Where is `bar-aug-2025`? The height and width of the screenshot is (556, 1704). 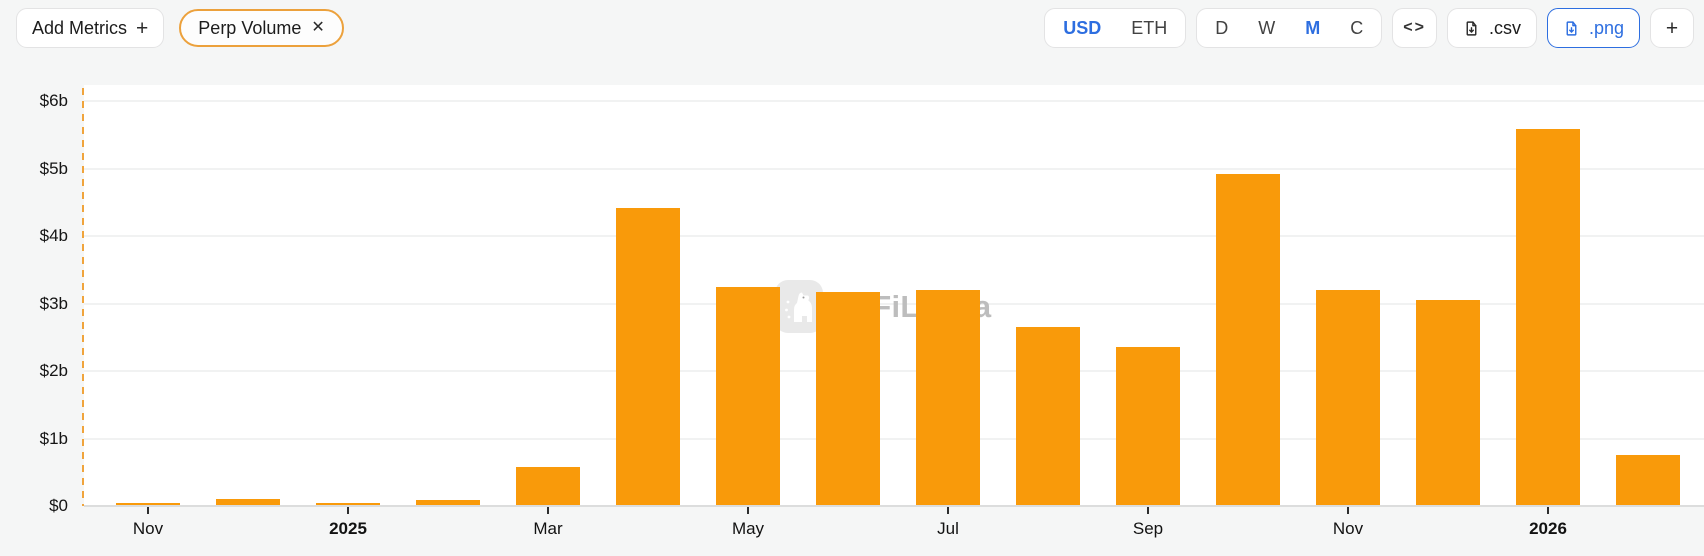 bar-aug-2025 is located at coordinates (1048, 416).